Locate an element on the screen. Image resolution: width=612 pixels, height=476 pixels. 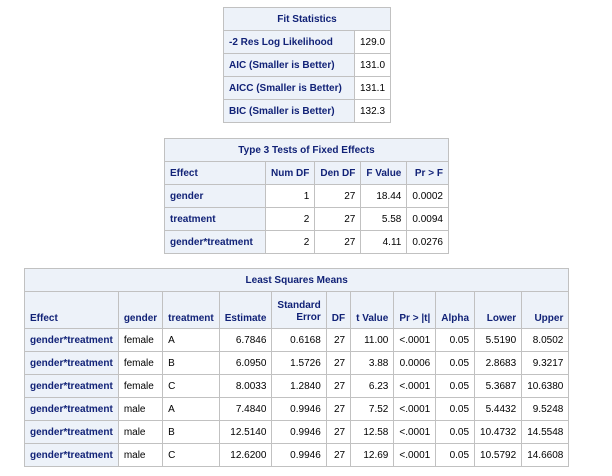
row-label: gender is located at coordinates (215, 196).